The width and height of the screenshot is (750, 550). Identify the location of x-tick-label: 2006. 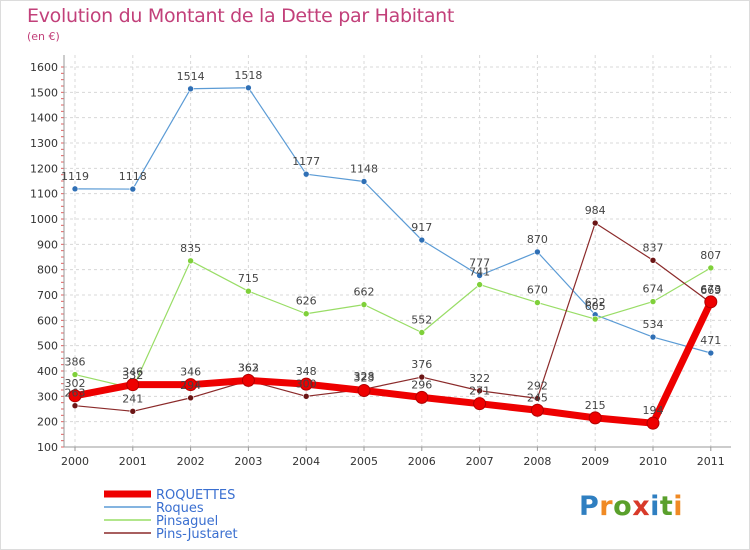
(422, 461).